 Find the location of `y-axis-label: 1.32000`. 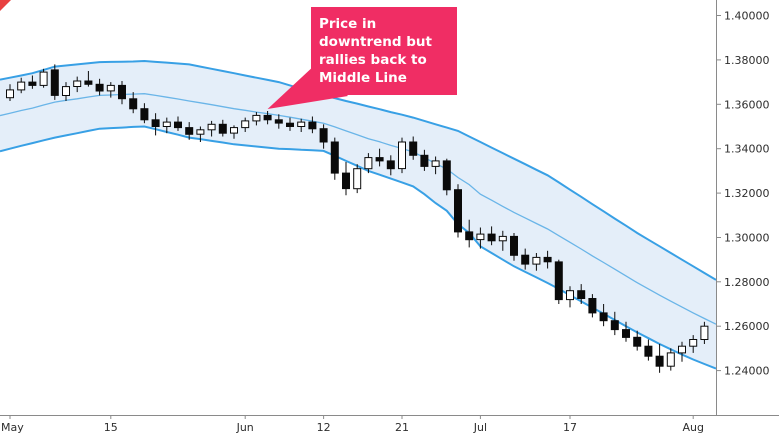

y-axis-label: 1.32000 is located at coordinates (747, 193).